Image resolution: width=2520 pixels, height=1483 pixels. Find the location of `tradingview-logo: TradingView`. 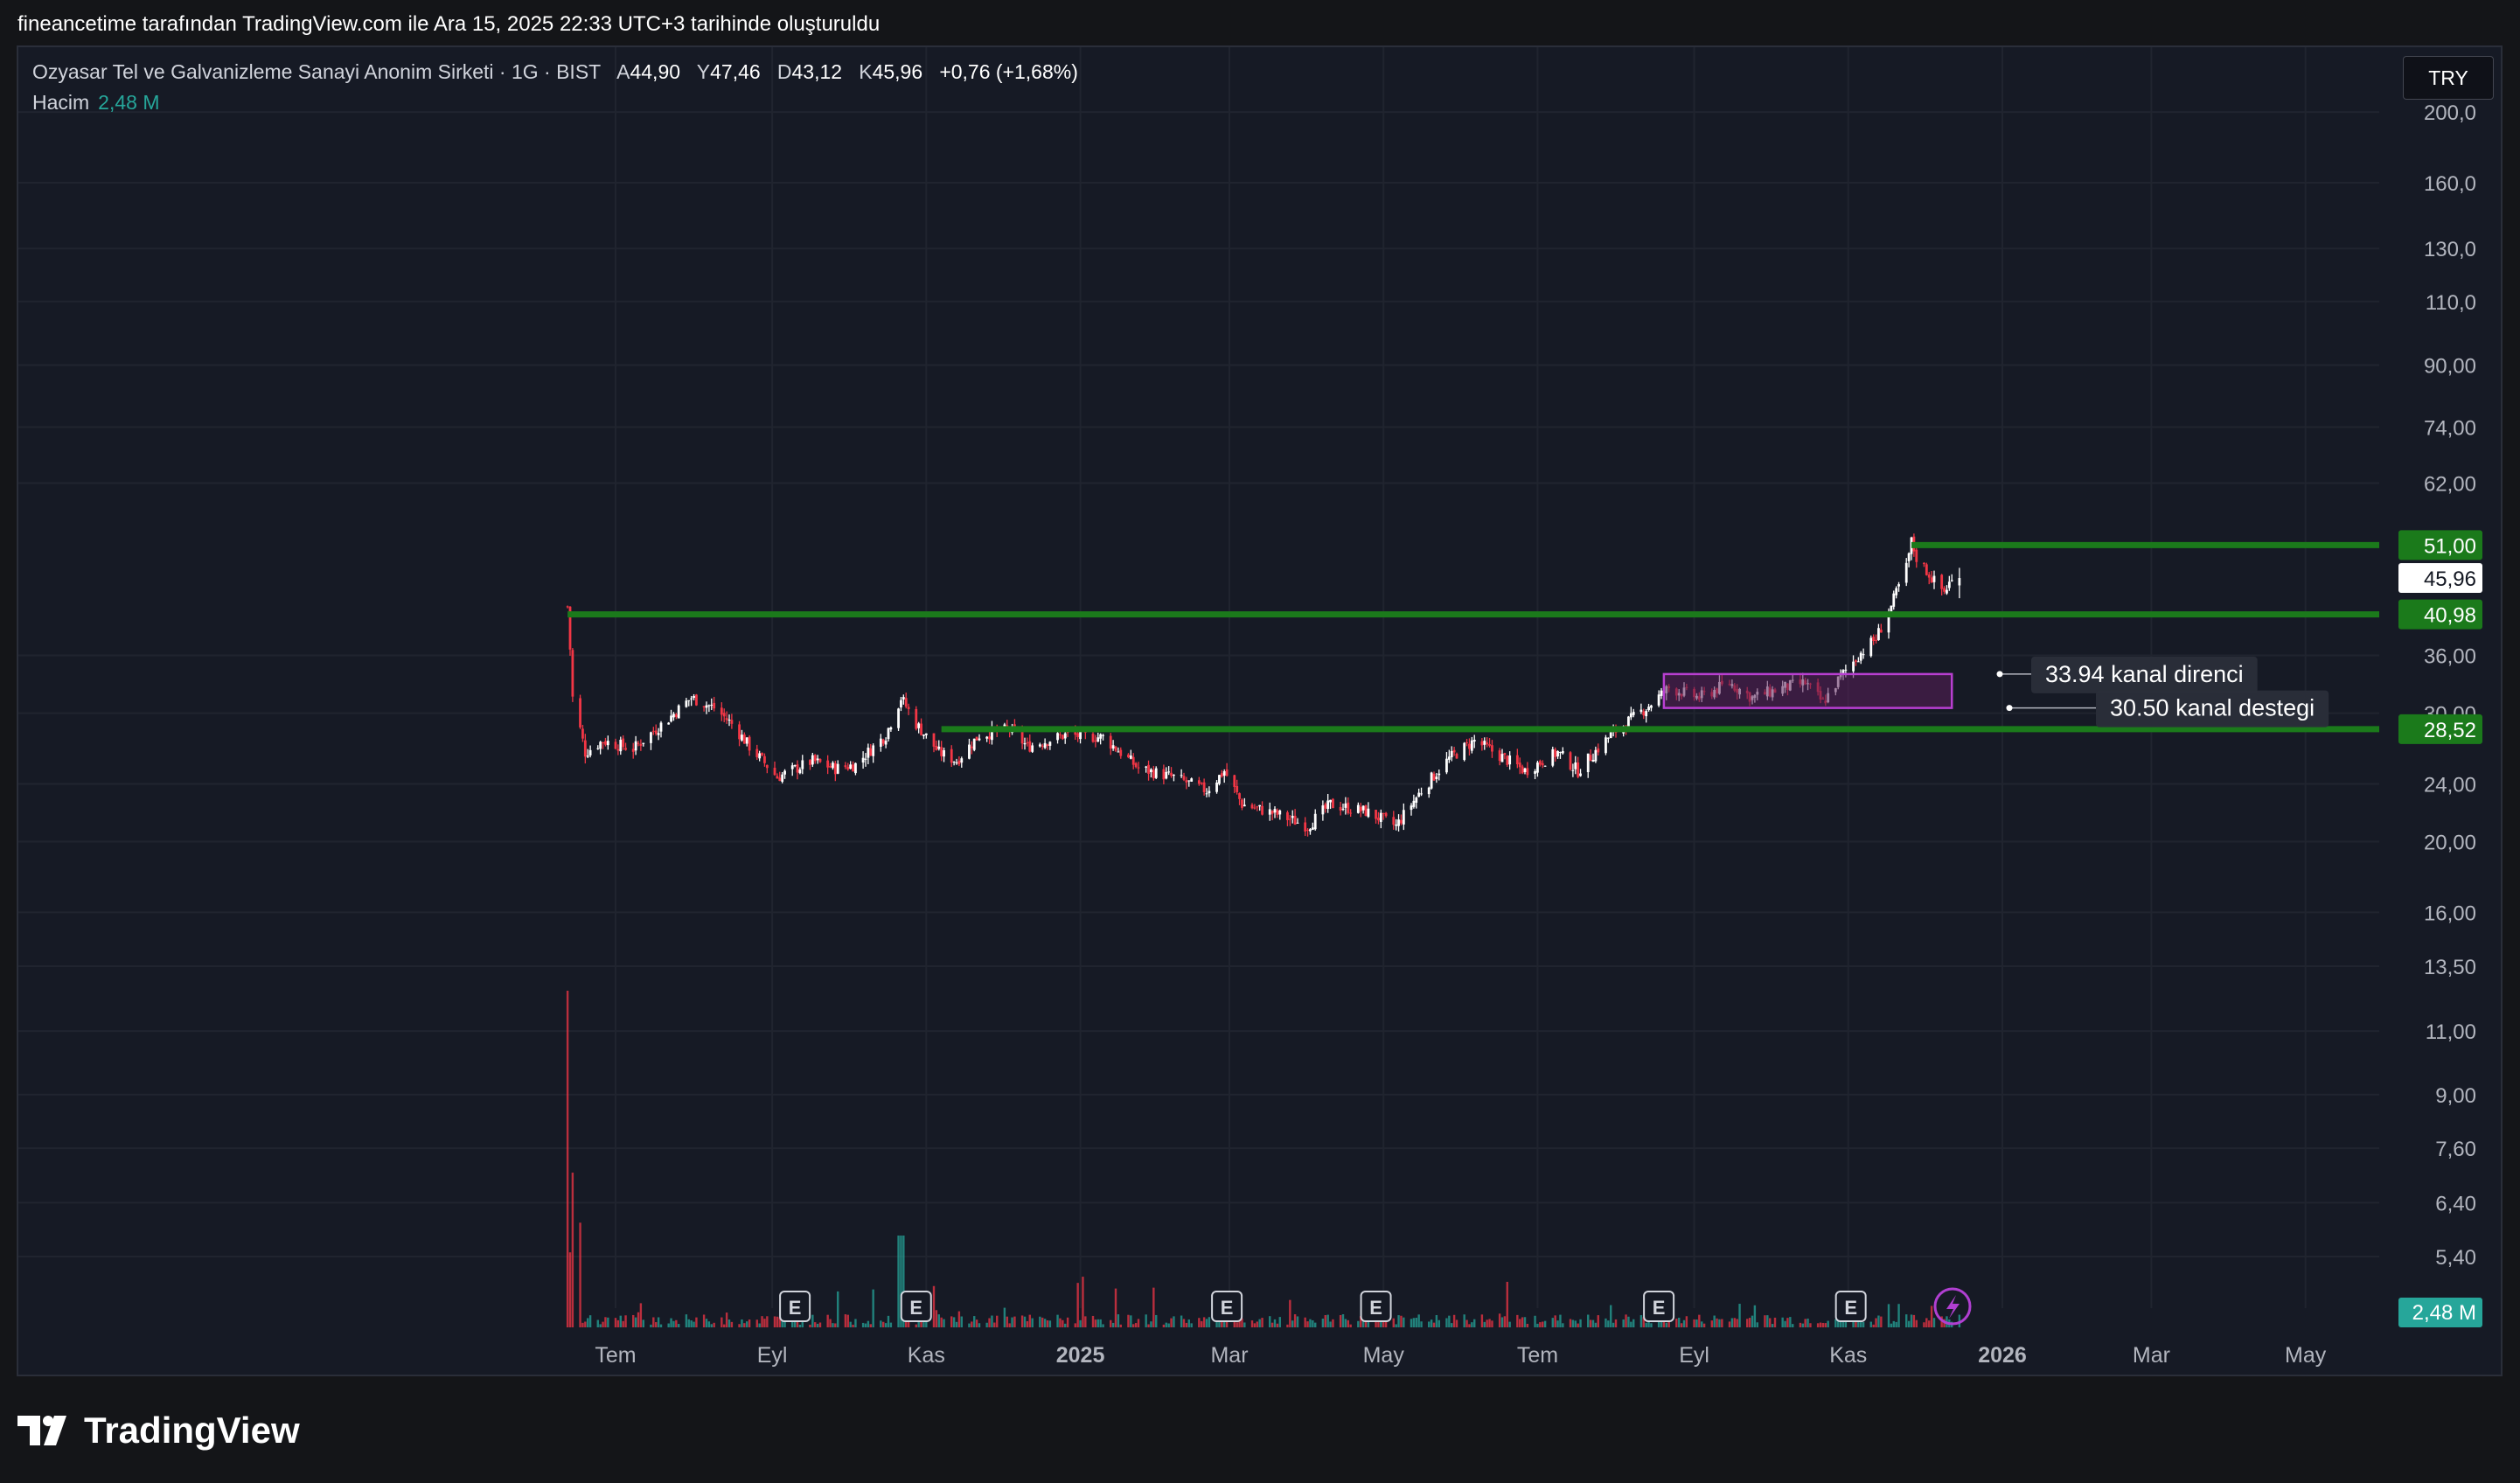

tradingview-logo: TradingView is located at coordinates (158, 1431).